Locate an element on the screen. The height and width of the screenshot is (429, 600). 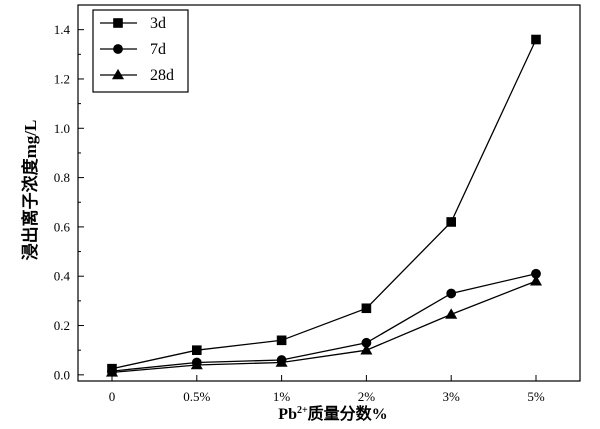
legend-square-marker is located at coordinates (118, 23).